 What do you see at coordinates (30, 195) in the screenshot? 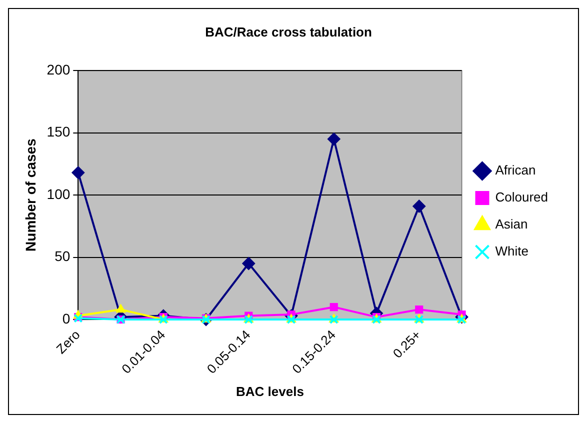
I see `y-axis-title: Number of cases` at bounding box center [30, 195].